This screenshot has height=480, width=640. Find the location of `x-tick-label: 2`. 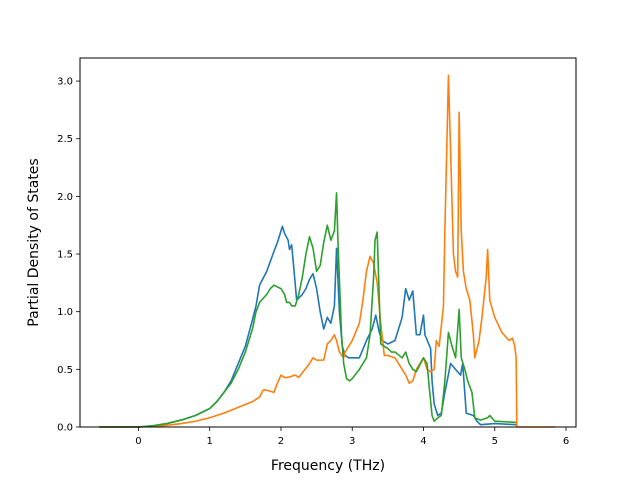

x-tick-label: 2 is located at coordinates (281, 441).